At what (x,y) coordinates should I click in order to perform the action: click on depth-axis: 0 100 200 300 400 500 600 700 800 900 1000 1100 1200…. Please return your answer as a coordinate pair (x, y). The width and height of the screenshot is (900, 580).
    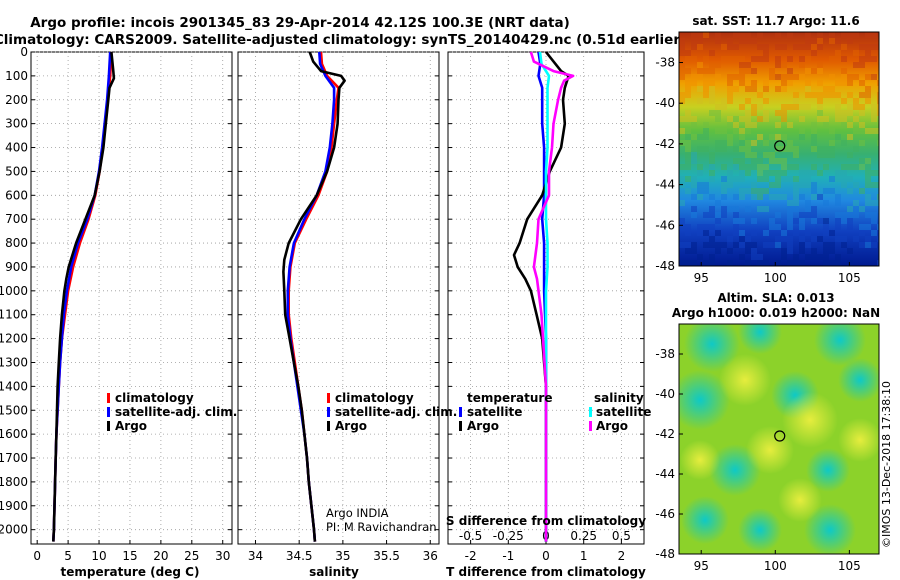
    Looking at the image, I should click on (14, 291).